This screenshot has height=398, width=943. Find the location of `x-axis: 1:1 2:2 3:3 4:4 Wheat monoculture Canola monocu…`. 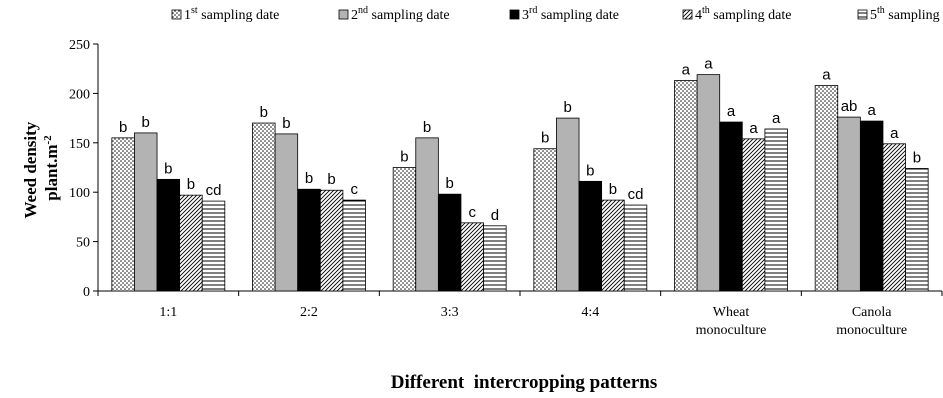

x-axis: 1:1 2:2 3:3 4:4 Wheat monoculture Canola monocu… is located at coordinates (520, 314).